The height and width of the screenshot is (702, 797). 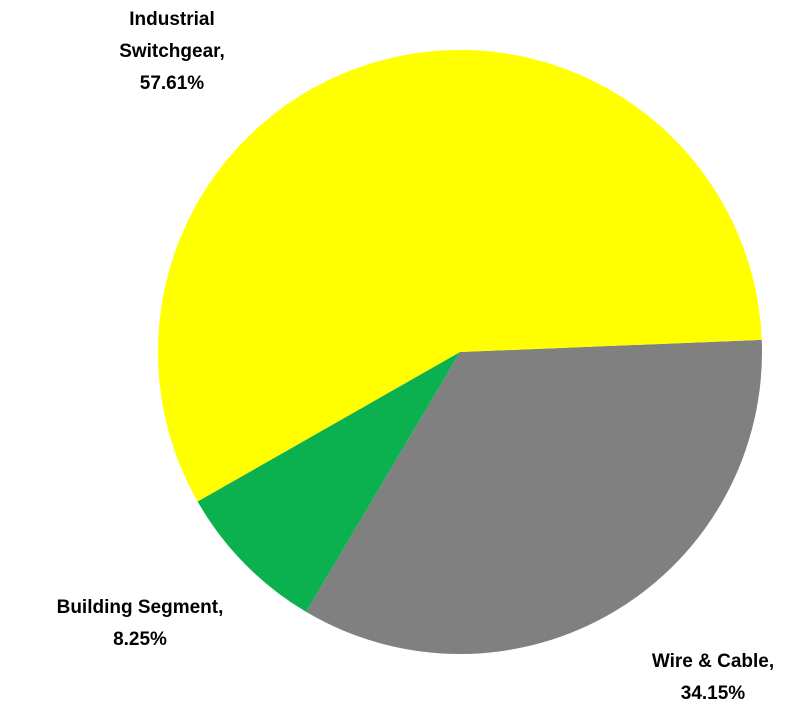 I want to click on data-label: Industrial Switchgear, 57.61%, so click(x=172, y=52).